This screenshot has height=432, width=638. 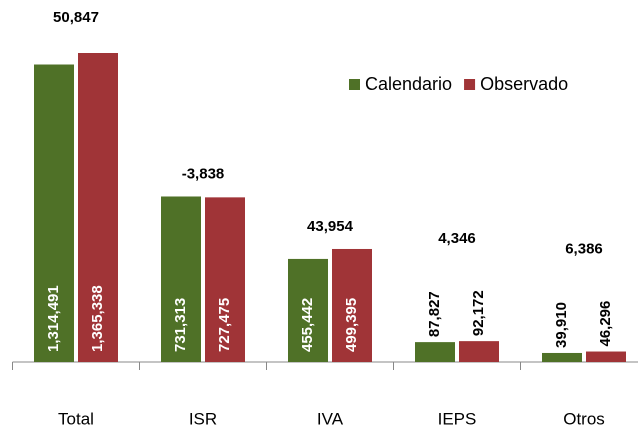 I want to click on value-label: 455,442, so click(x=307, y=325).